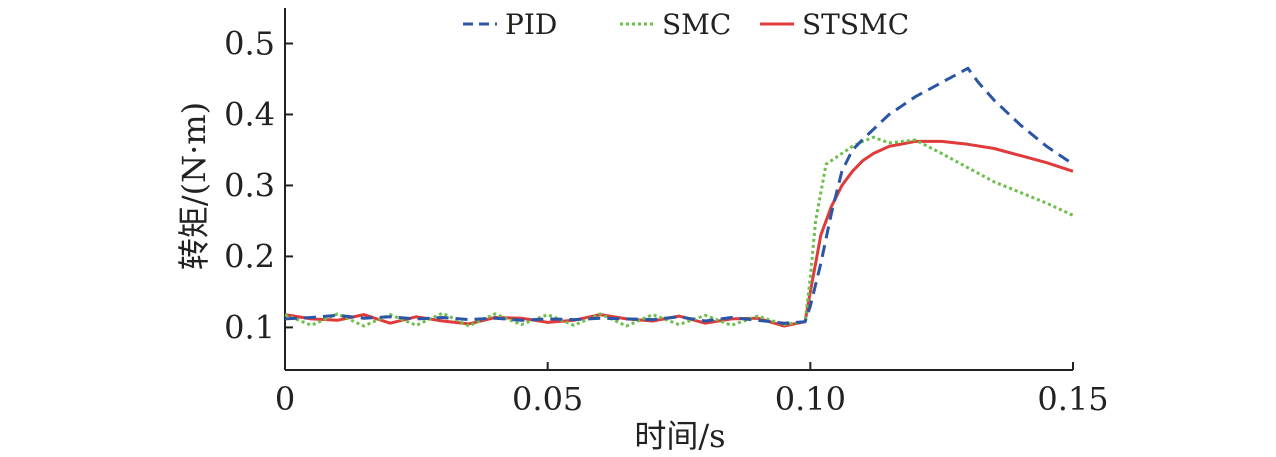 This screenshot has height=457, width=1276. What do you see at coordinates (696, 24) in the screenshot?
I see `legend-label-smc: SMC` at bounding box center [696, 24].